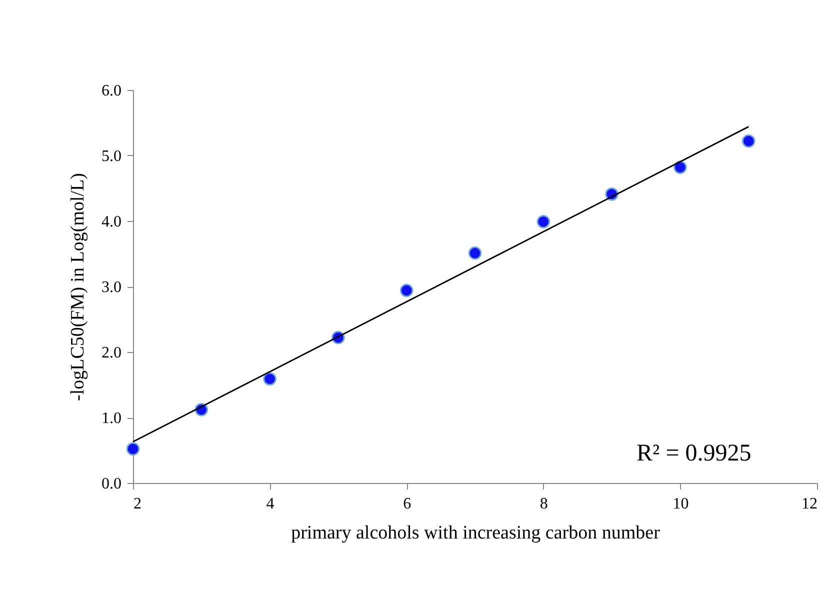 This screenshot has width=840, height=593. I want to click on y-tick-label: 4.0, so click(112, 222).